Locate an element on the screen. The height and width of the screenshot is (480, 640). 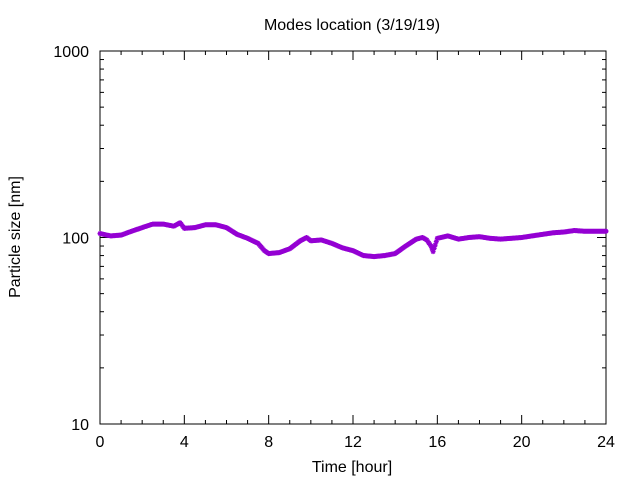
data-series is located at coordinates (353, 240).